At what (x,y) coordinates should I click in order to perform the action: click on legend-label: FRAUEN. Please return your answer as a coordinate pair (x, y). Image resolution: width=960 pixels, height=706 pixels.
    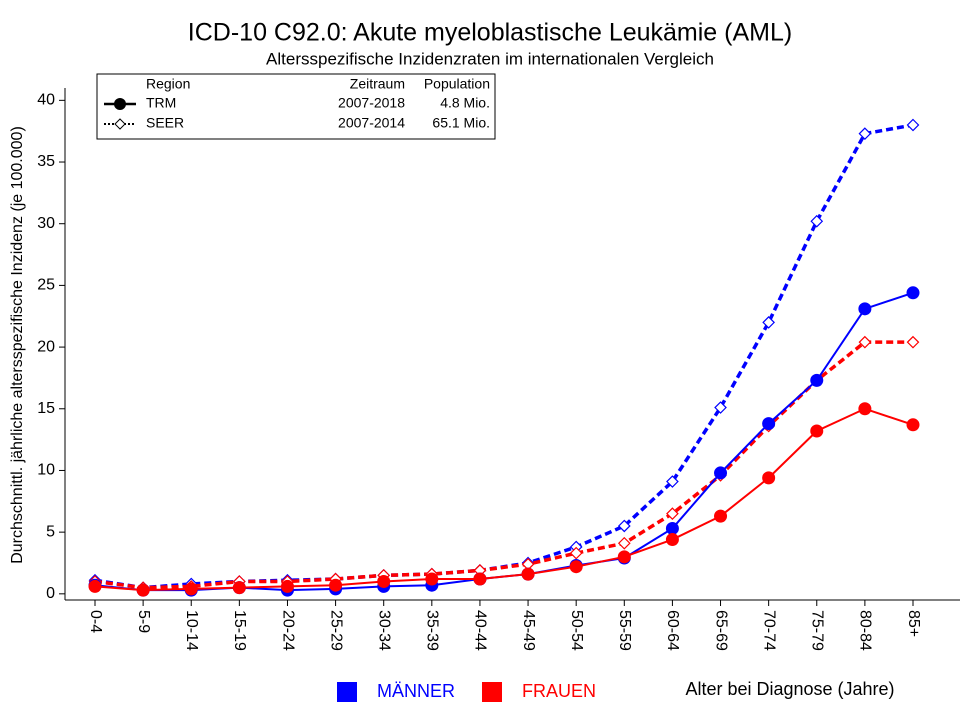
    Looking at the image, I should click on (559, 691).